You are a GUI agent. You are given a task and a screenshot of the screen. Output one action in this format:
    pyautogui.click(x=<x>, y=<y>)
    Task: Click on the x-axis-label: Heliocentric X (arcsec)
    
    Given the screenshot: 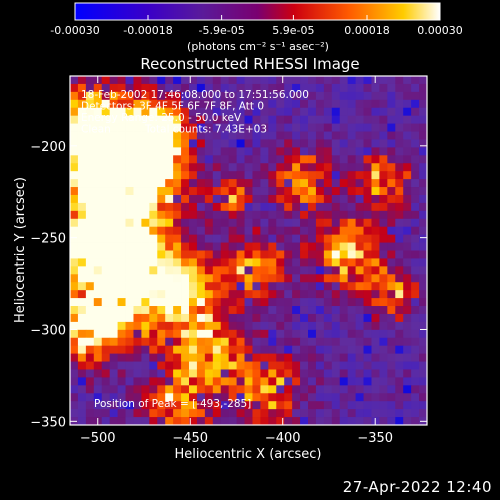 What is the action you would take?
    pyautogui.click(x=248, y=454)
    